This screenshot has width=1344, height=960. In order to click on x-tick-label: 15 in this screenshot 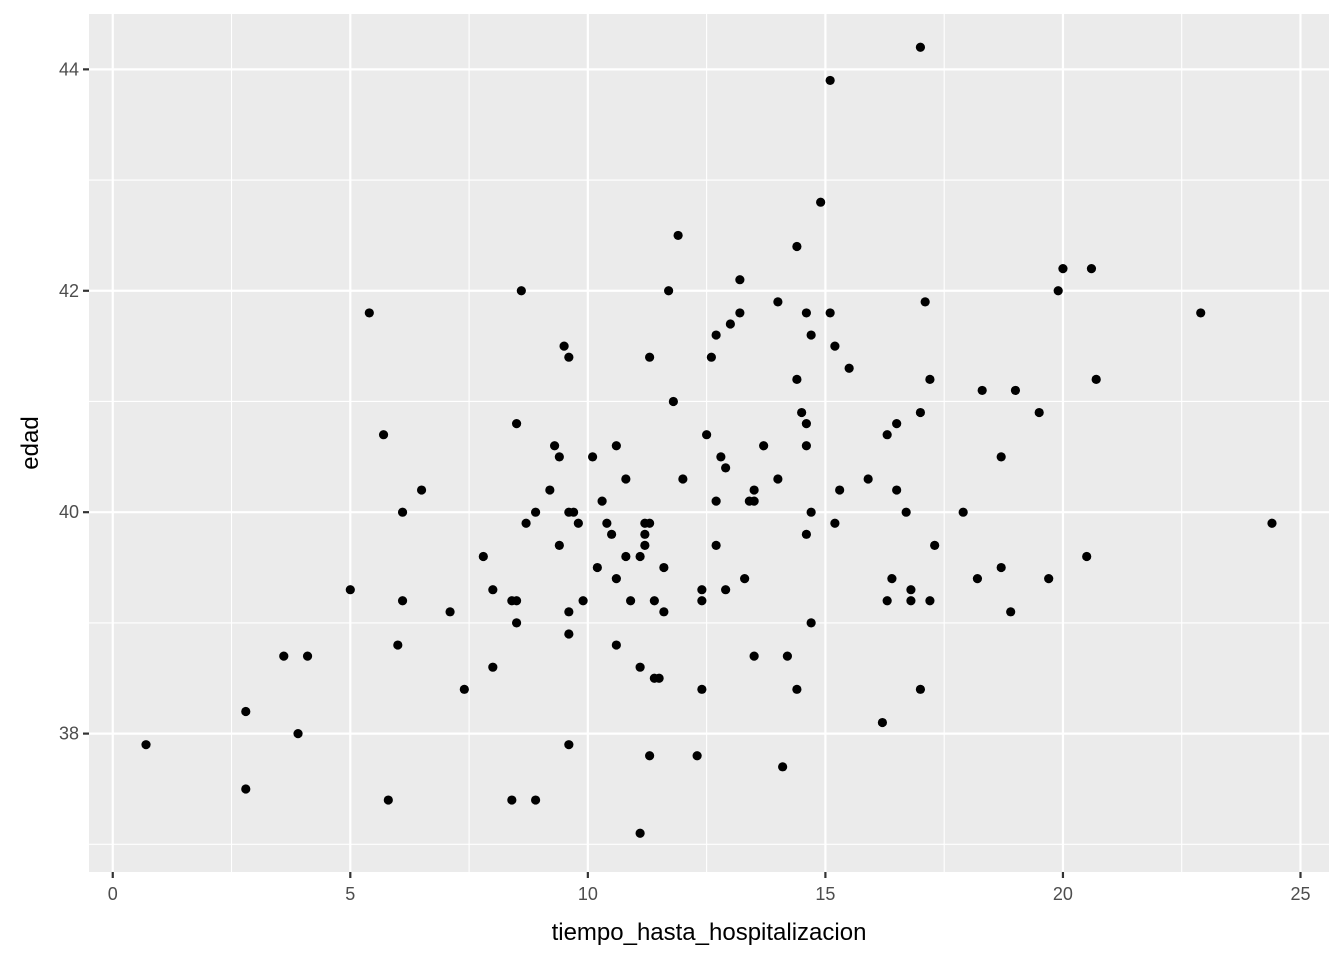, I will do `click(825, 894)`.